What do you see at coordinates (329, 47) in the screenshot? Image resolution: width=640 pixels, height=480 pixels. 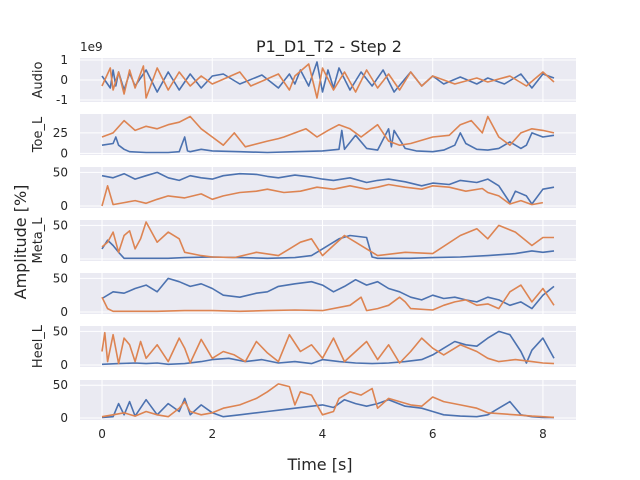 I see `figure-title: P1_D1_T2 - Step 2` at bounding box center [329, 47].